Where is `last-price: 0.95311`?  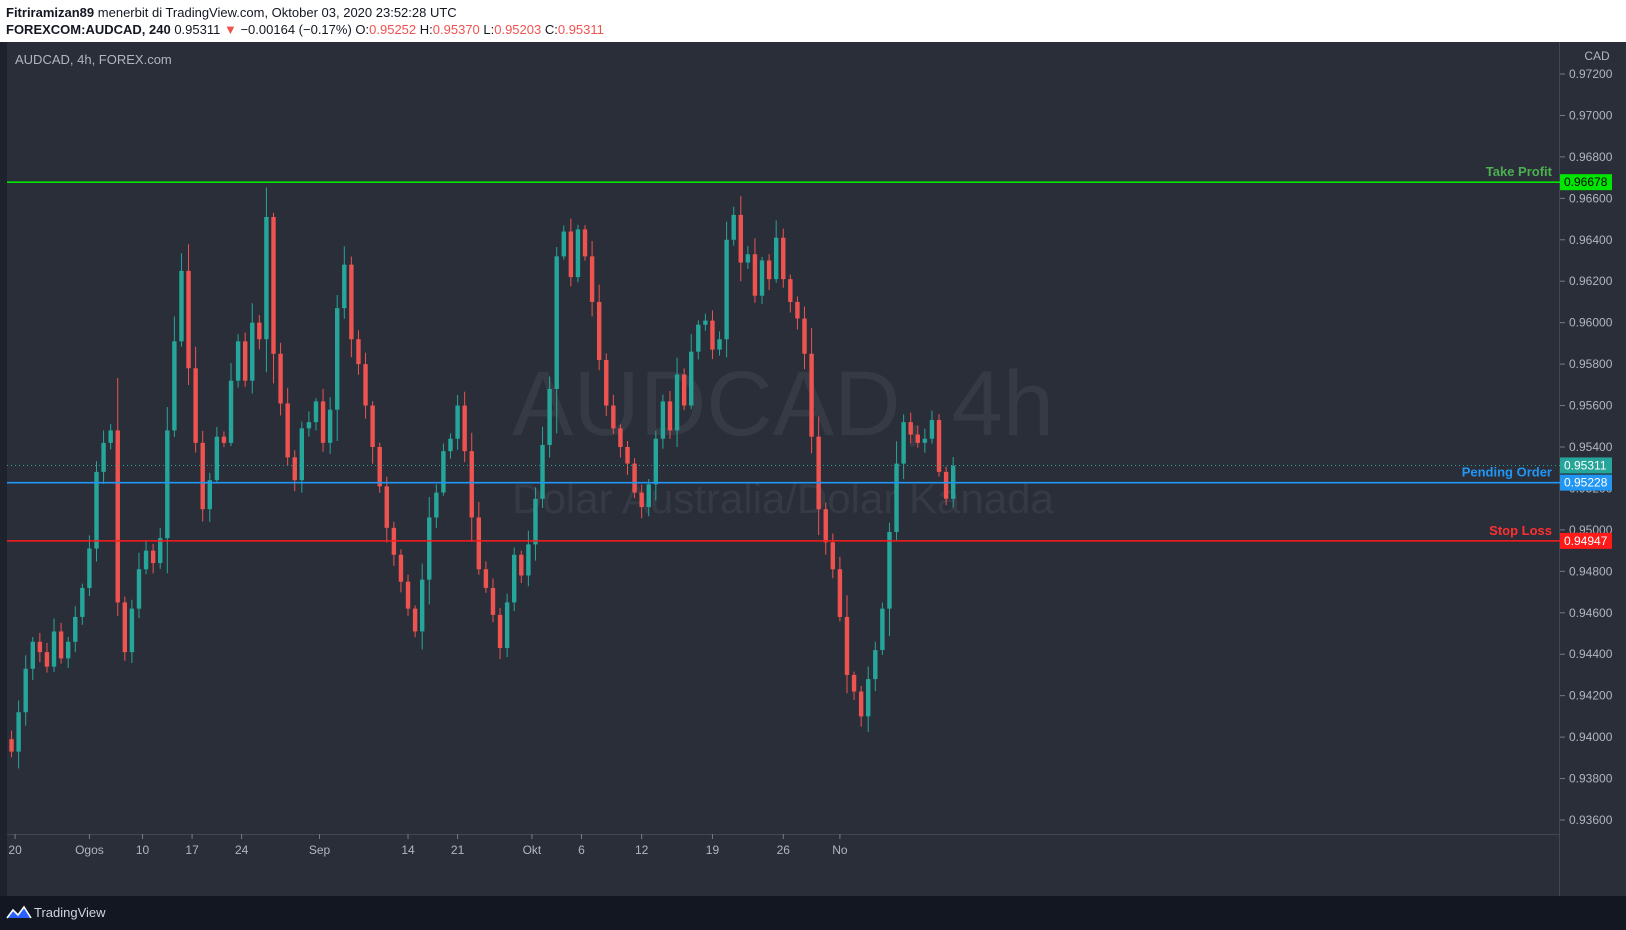
last-price: 0.95311 is located at coordinates (197, 29).